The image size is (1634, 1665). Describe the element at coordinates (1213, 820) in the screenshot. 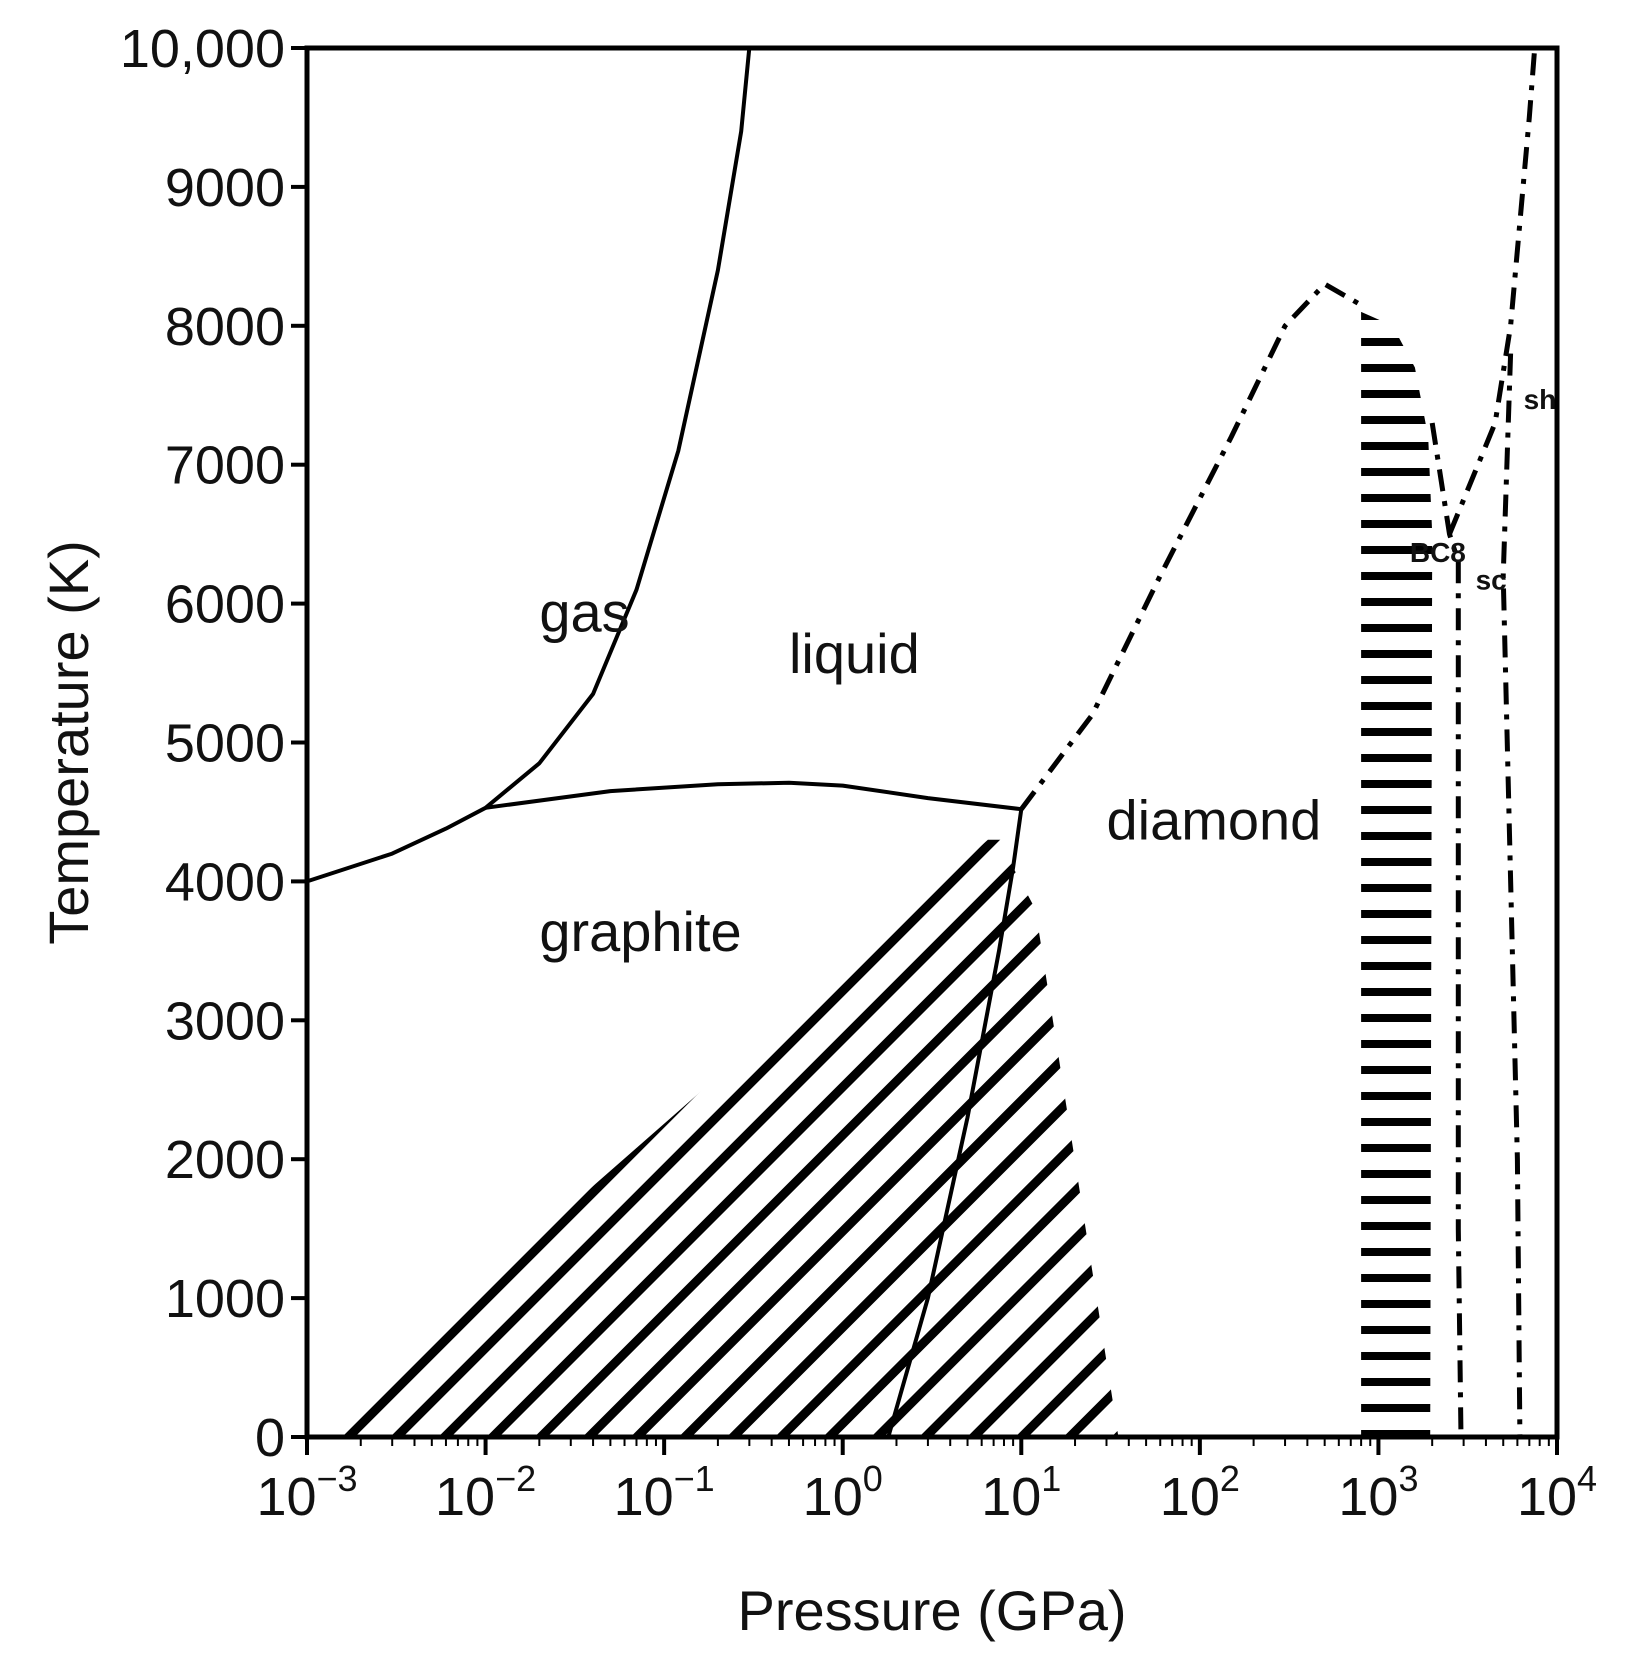

I see `region-label-3: diamond` at that location.